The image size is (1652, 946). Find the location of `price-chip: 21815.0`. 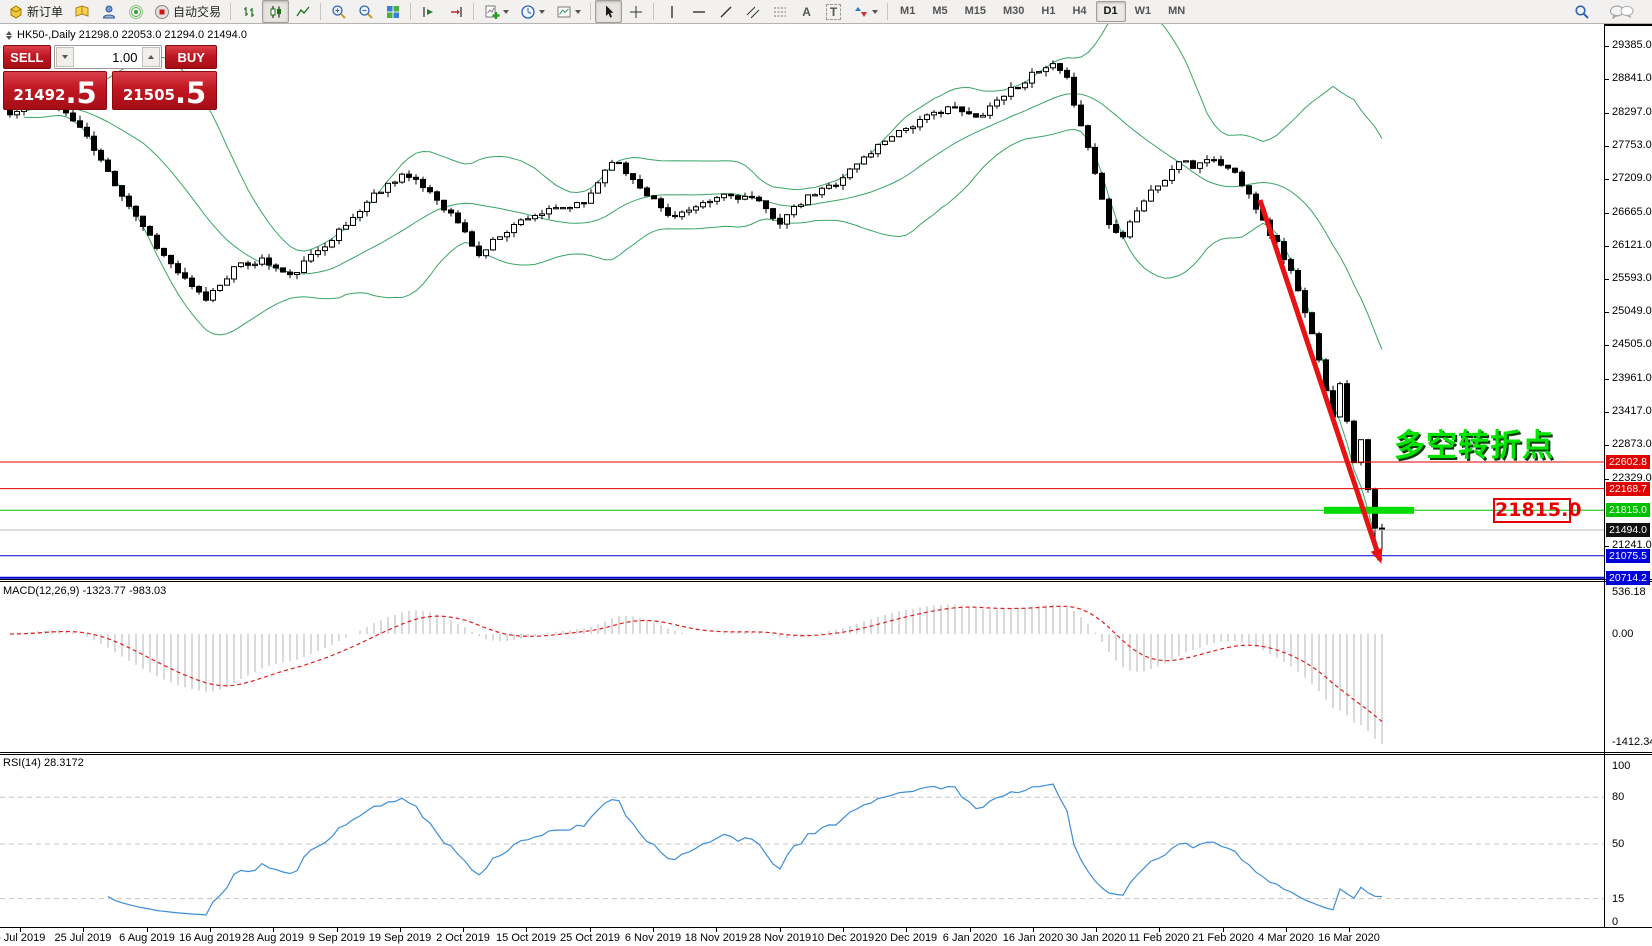

price-chip: 21815.0 is located at coordinates (1628, 510).